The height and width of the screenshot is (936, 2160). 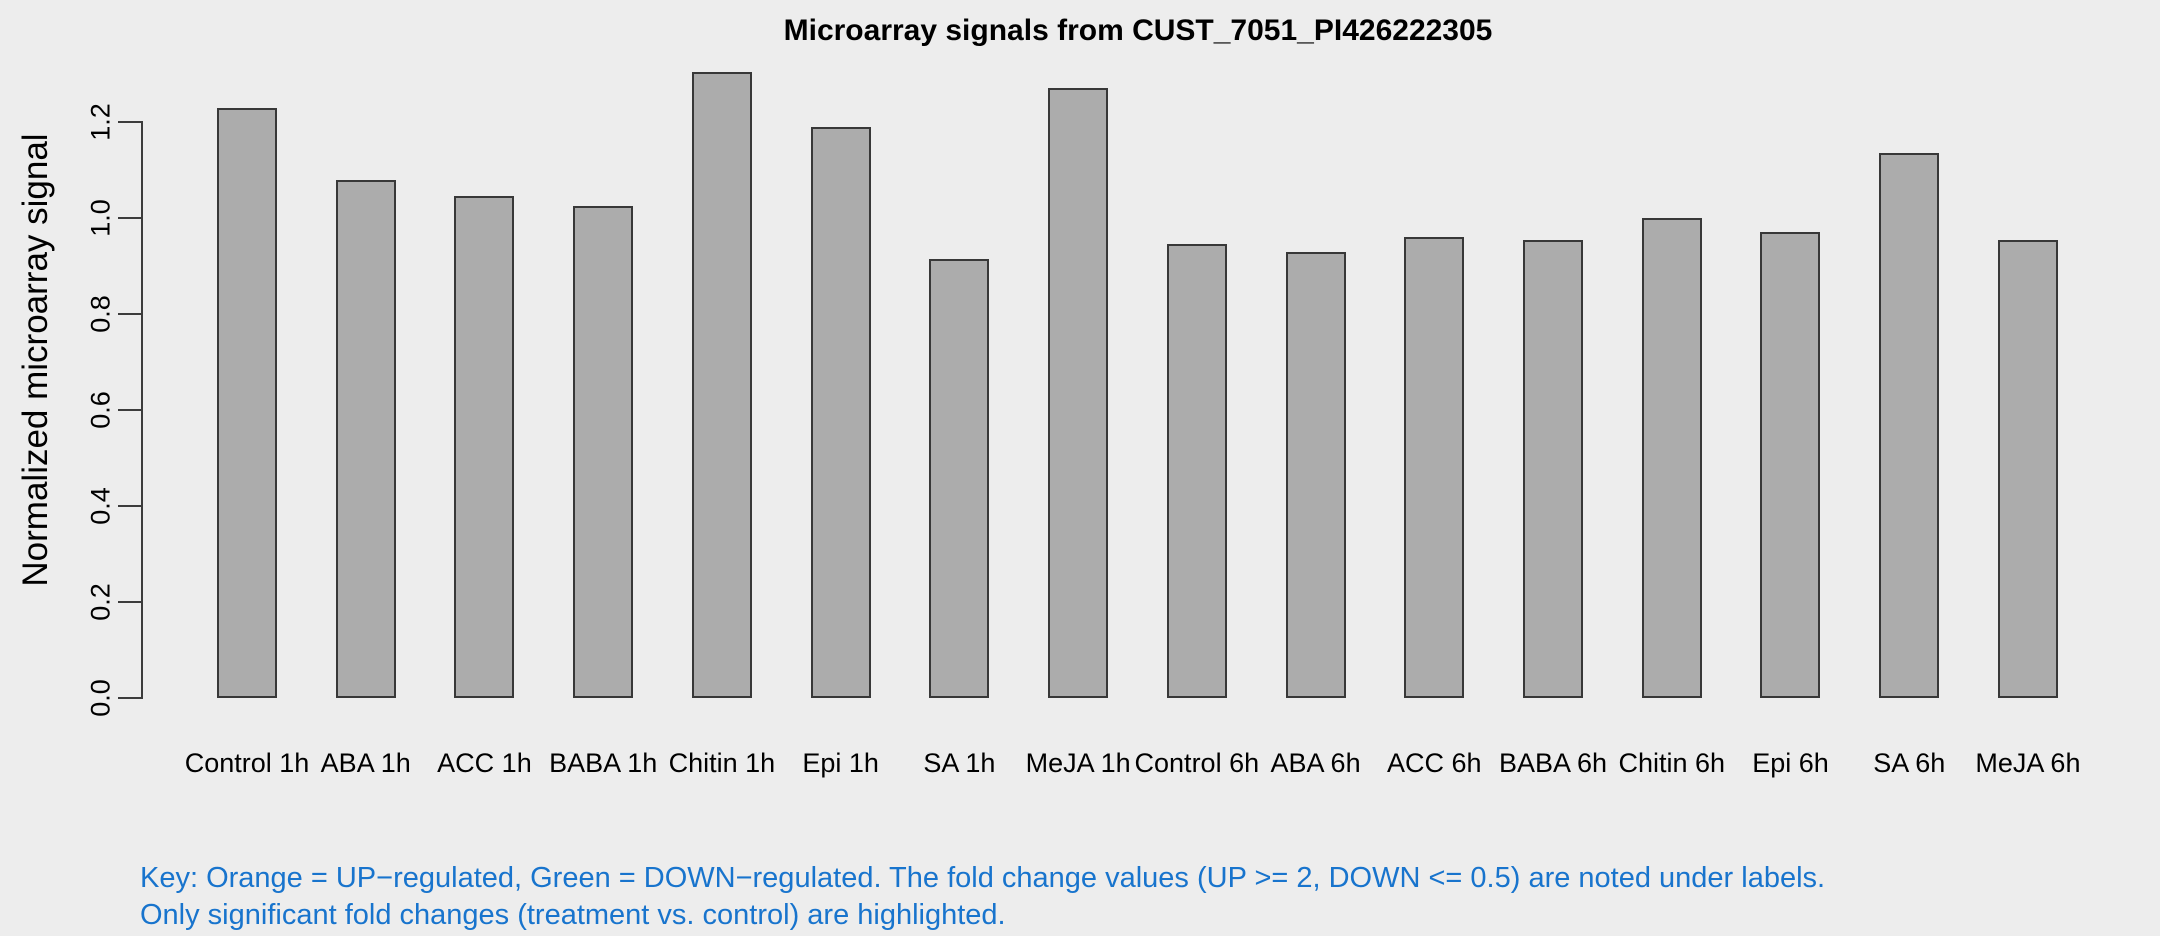 I want to click on bar-sa-6h, so click(x=1909, y=425).